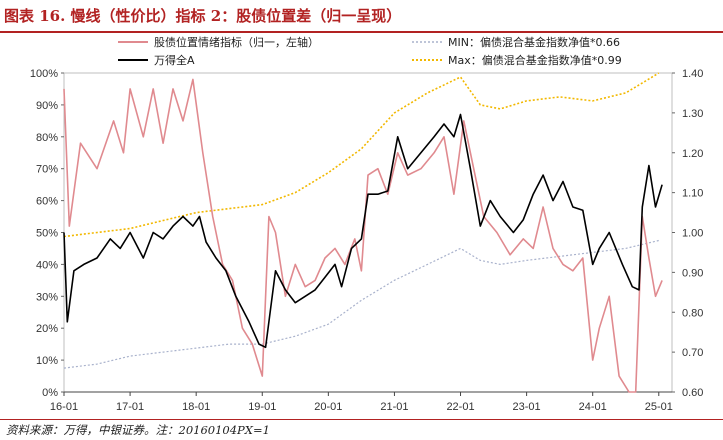 This screenshot has width=723, height=440. I want to click on source-note: 资料来源：万得，中银证券。注：20160104PX=1, so click(138, 430).